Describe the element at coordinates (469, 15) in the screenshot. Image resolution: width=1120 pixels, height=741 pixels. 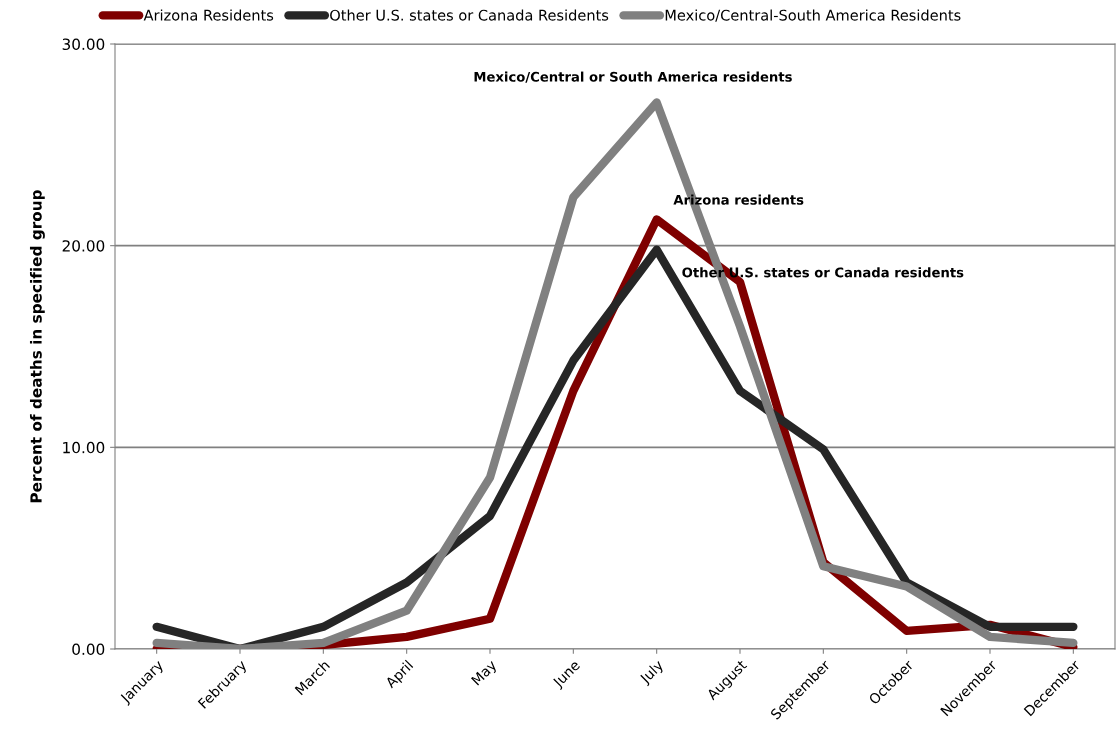
I see `legend-label: Other U.S. states or Canada Residents` at that location.